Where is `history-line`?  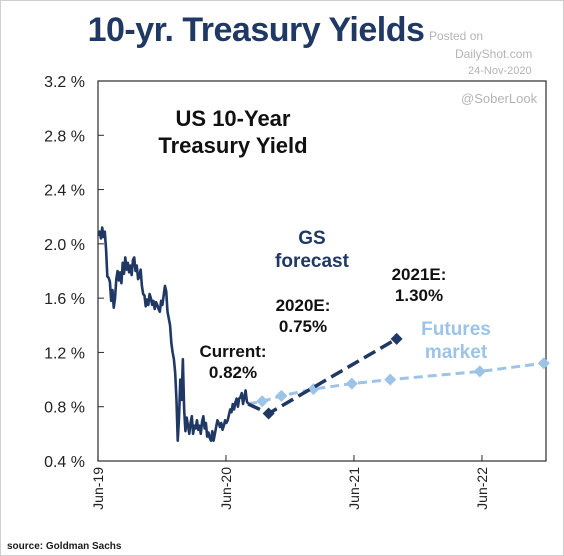
history-line is located at coordinates (173, 334).